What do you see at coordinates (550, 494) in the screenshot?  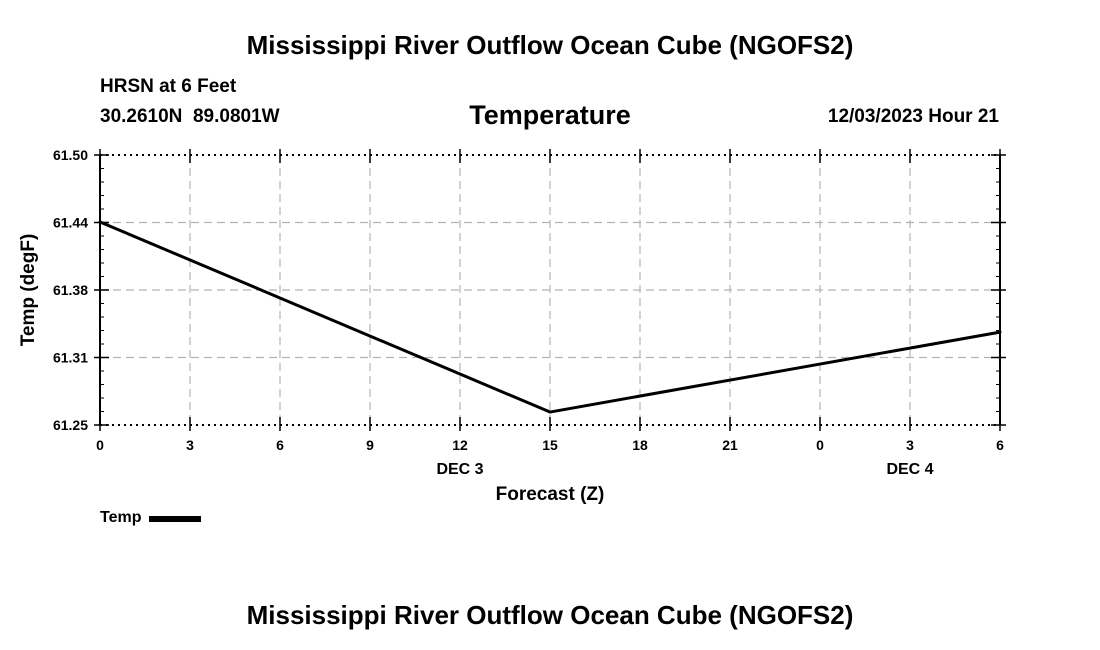 I see `x-axis-title: Forecast (Z)` at bounding box center [550, 494].